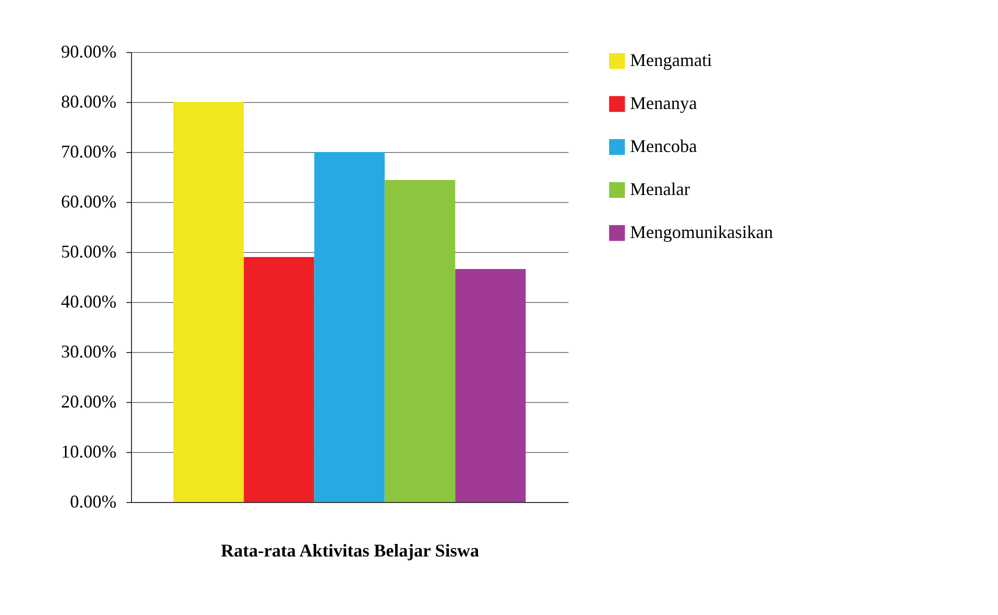  What do you see at coordinates (88, 52) in the screenshot?
I see `y-tick-label: 90.00%` at bounding box center [88, 52].